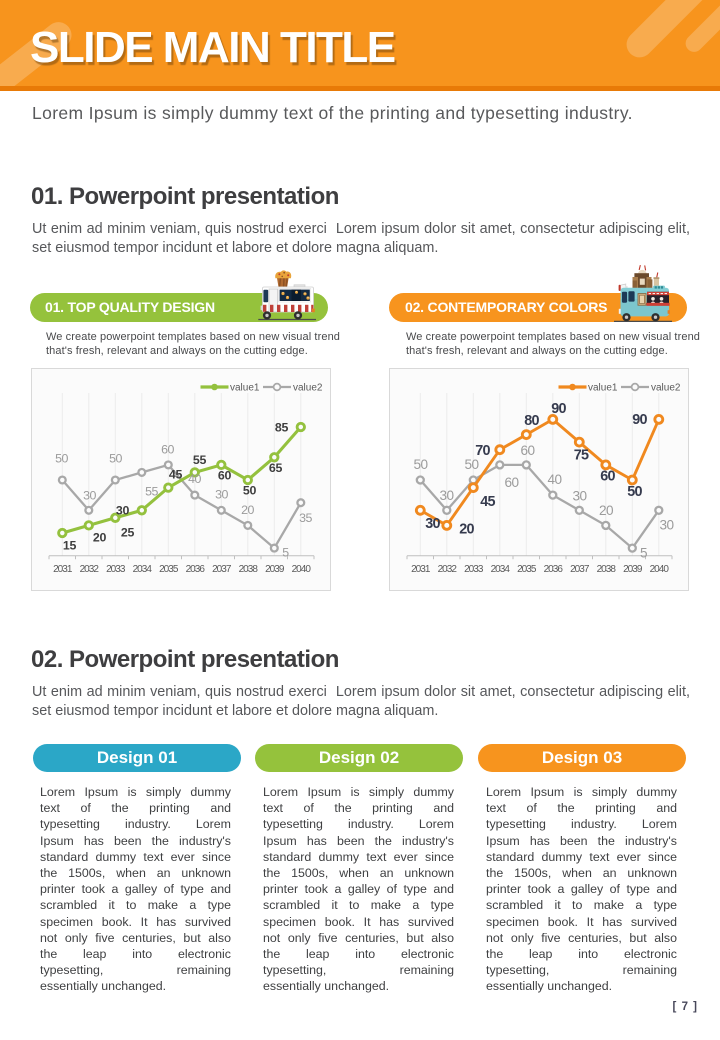  What do you see at coordinates (482, 451) in the screenshot?
I see `svg-text: 70` at bounding box center [482, 451].